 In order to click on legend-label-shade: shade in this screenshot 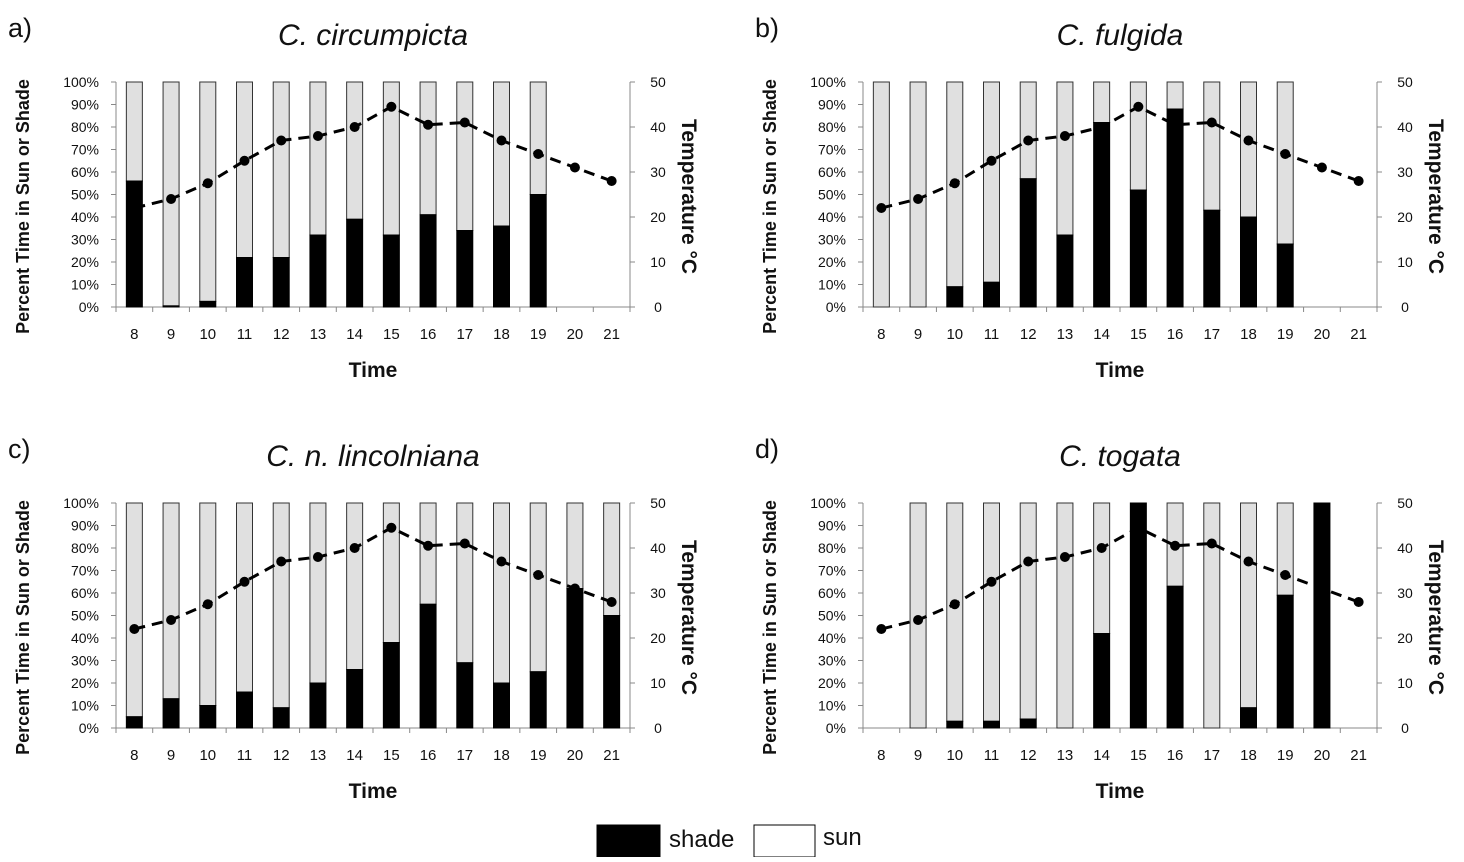, I will do `click(701, 839)`.